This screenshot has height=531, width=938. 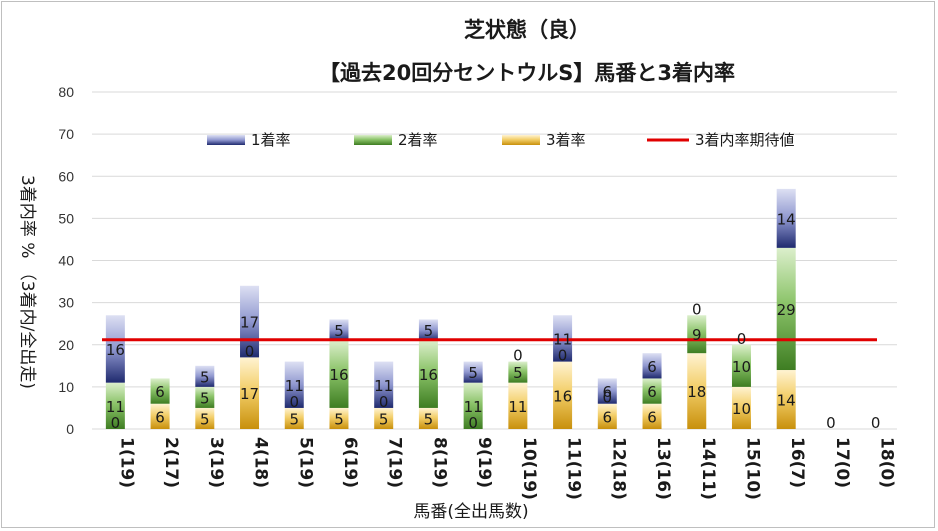 I want to click on x-tick-label: 5(19), so click(x=305, y=462).